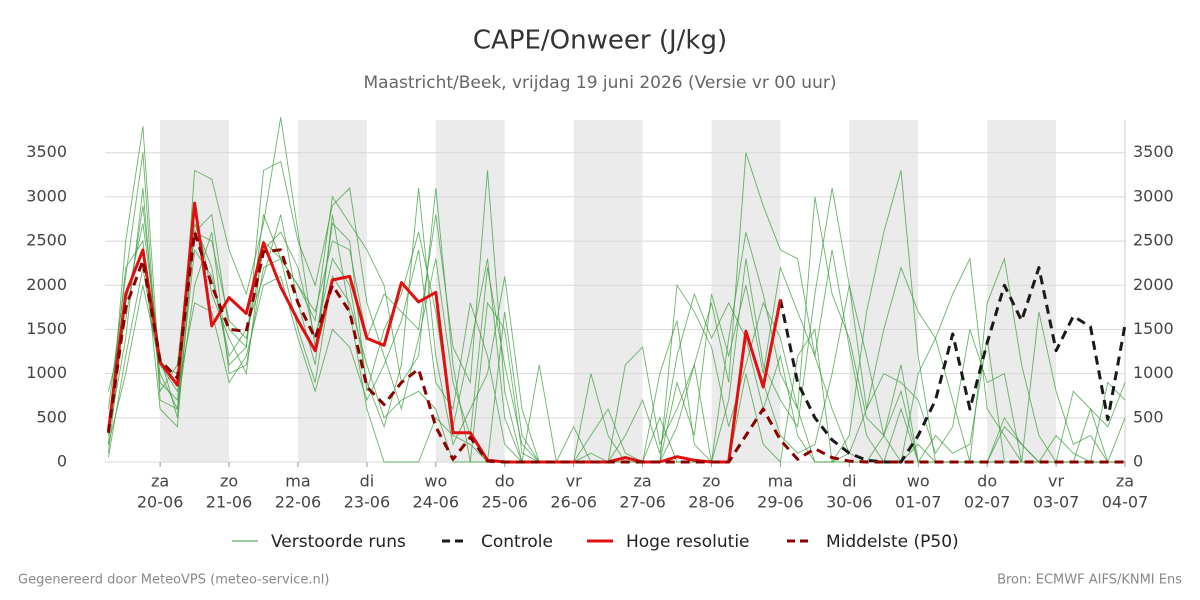  I want to click on x-tick-label: 22-06, so click(298, 502).